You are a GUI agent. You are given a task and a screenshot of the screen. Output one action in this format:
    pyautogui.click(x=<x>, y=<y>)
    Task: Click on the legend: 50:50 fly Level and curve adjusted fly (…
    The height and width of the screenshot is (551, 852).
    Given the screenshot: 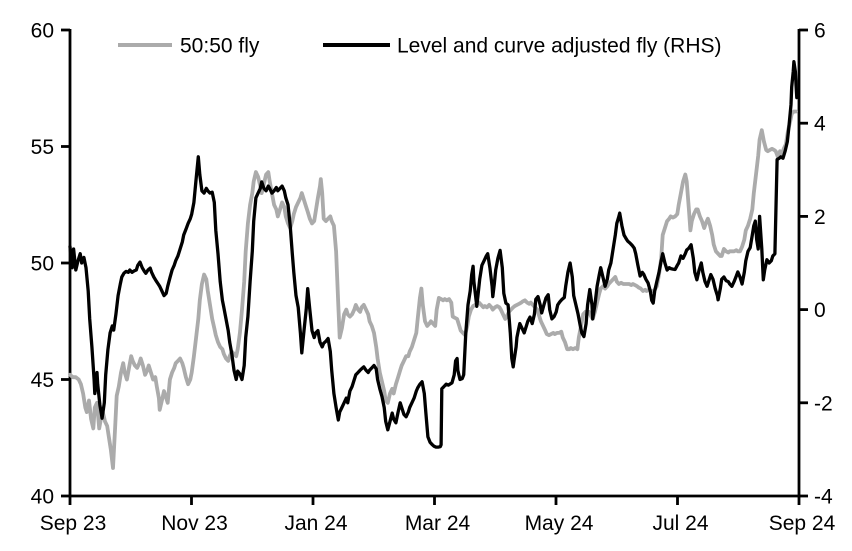 What is the action you would take?
    pyautogui.click(x=420, y=46)
    